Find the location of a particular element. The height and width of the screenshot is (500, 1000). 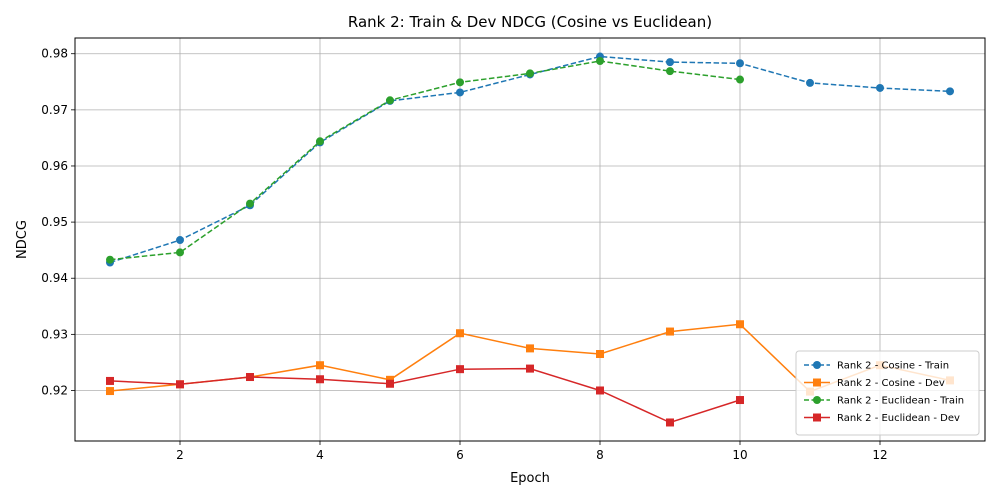

legend-label: Rank 2 - Euclidean - Dev is located at coordinates (898, 418).